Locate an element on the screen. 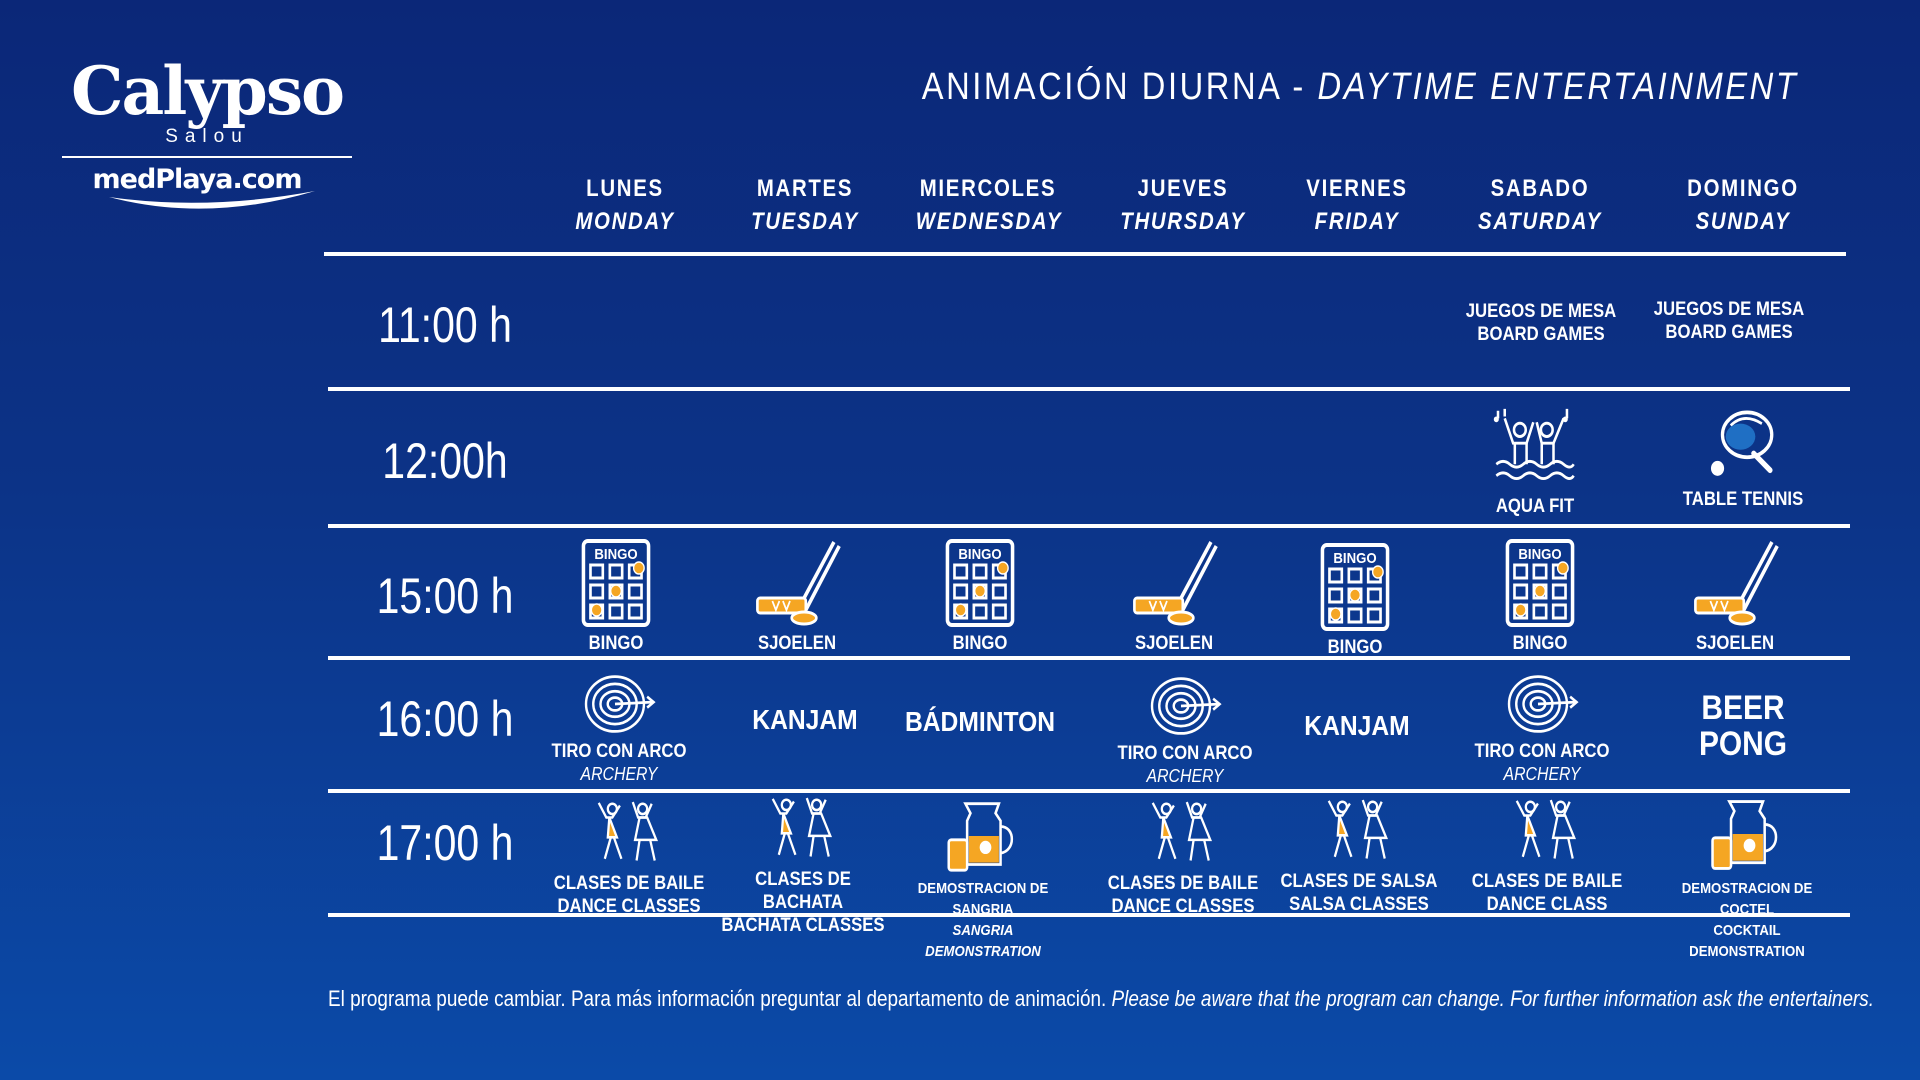 The height and width of the screenshot is (1080, 1920). activity-label: BEER is located at coordinates (1743, 708).